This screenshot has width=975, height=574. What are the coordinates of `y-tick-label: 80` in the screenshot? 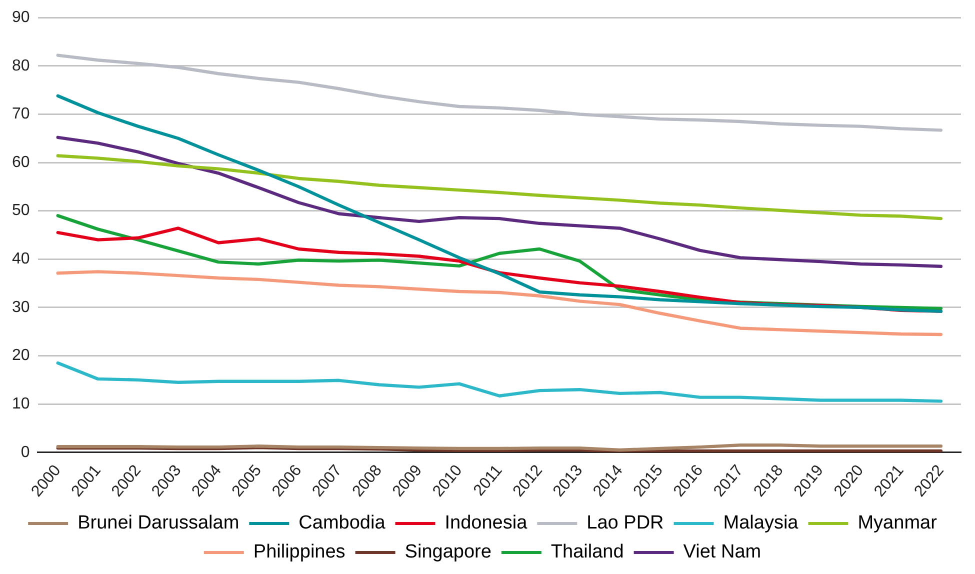 It's located at (21, 65).